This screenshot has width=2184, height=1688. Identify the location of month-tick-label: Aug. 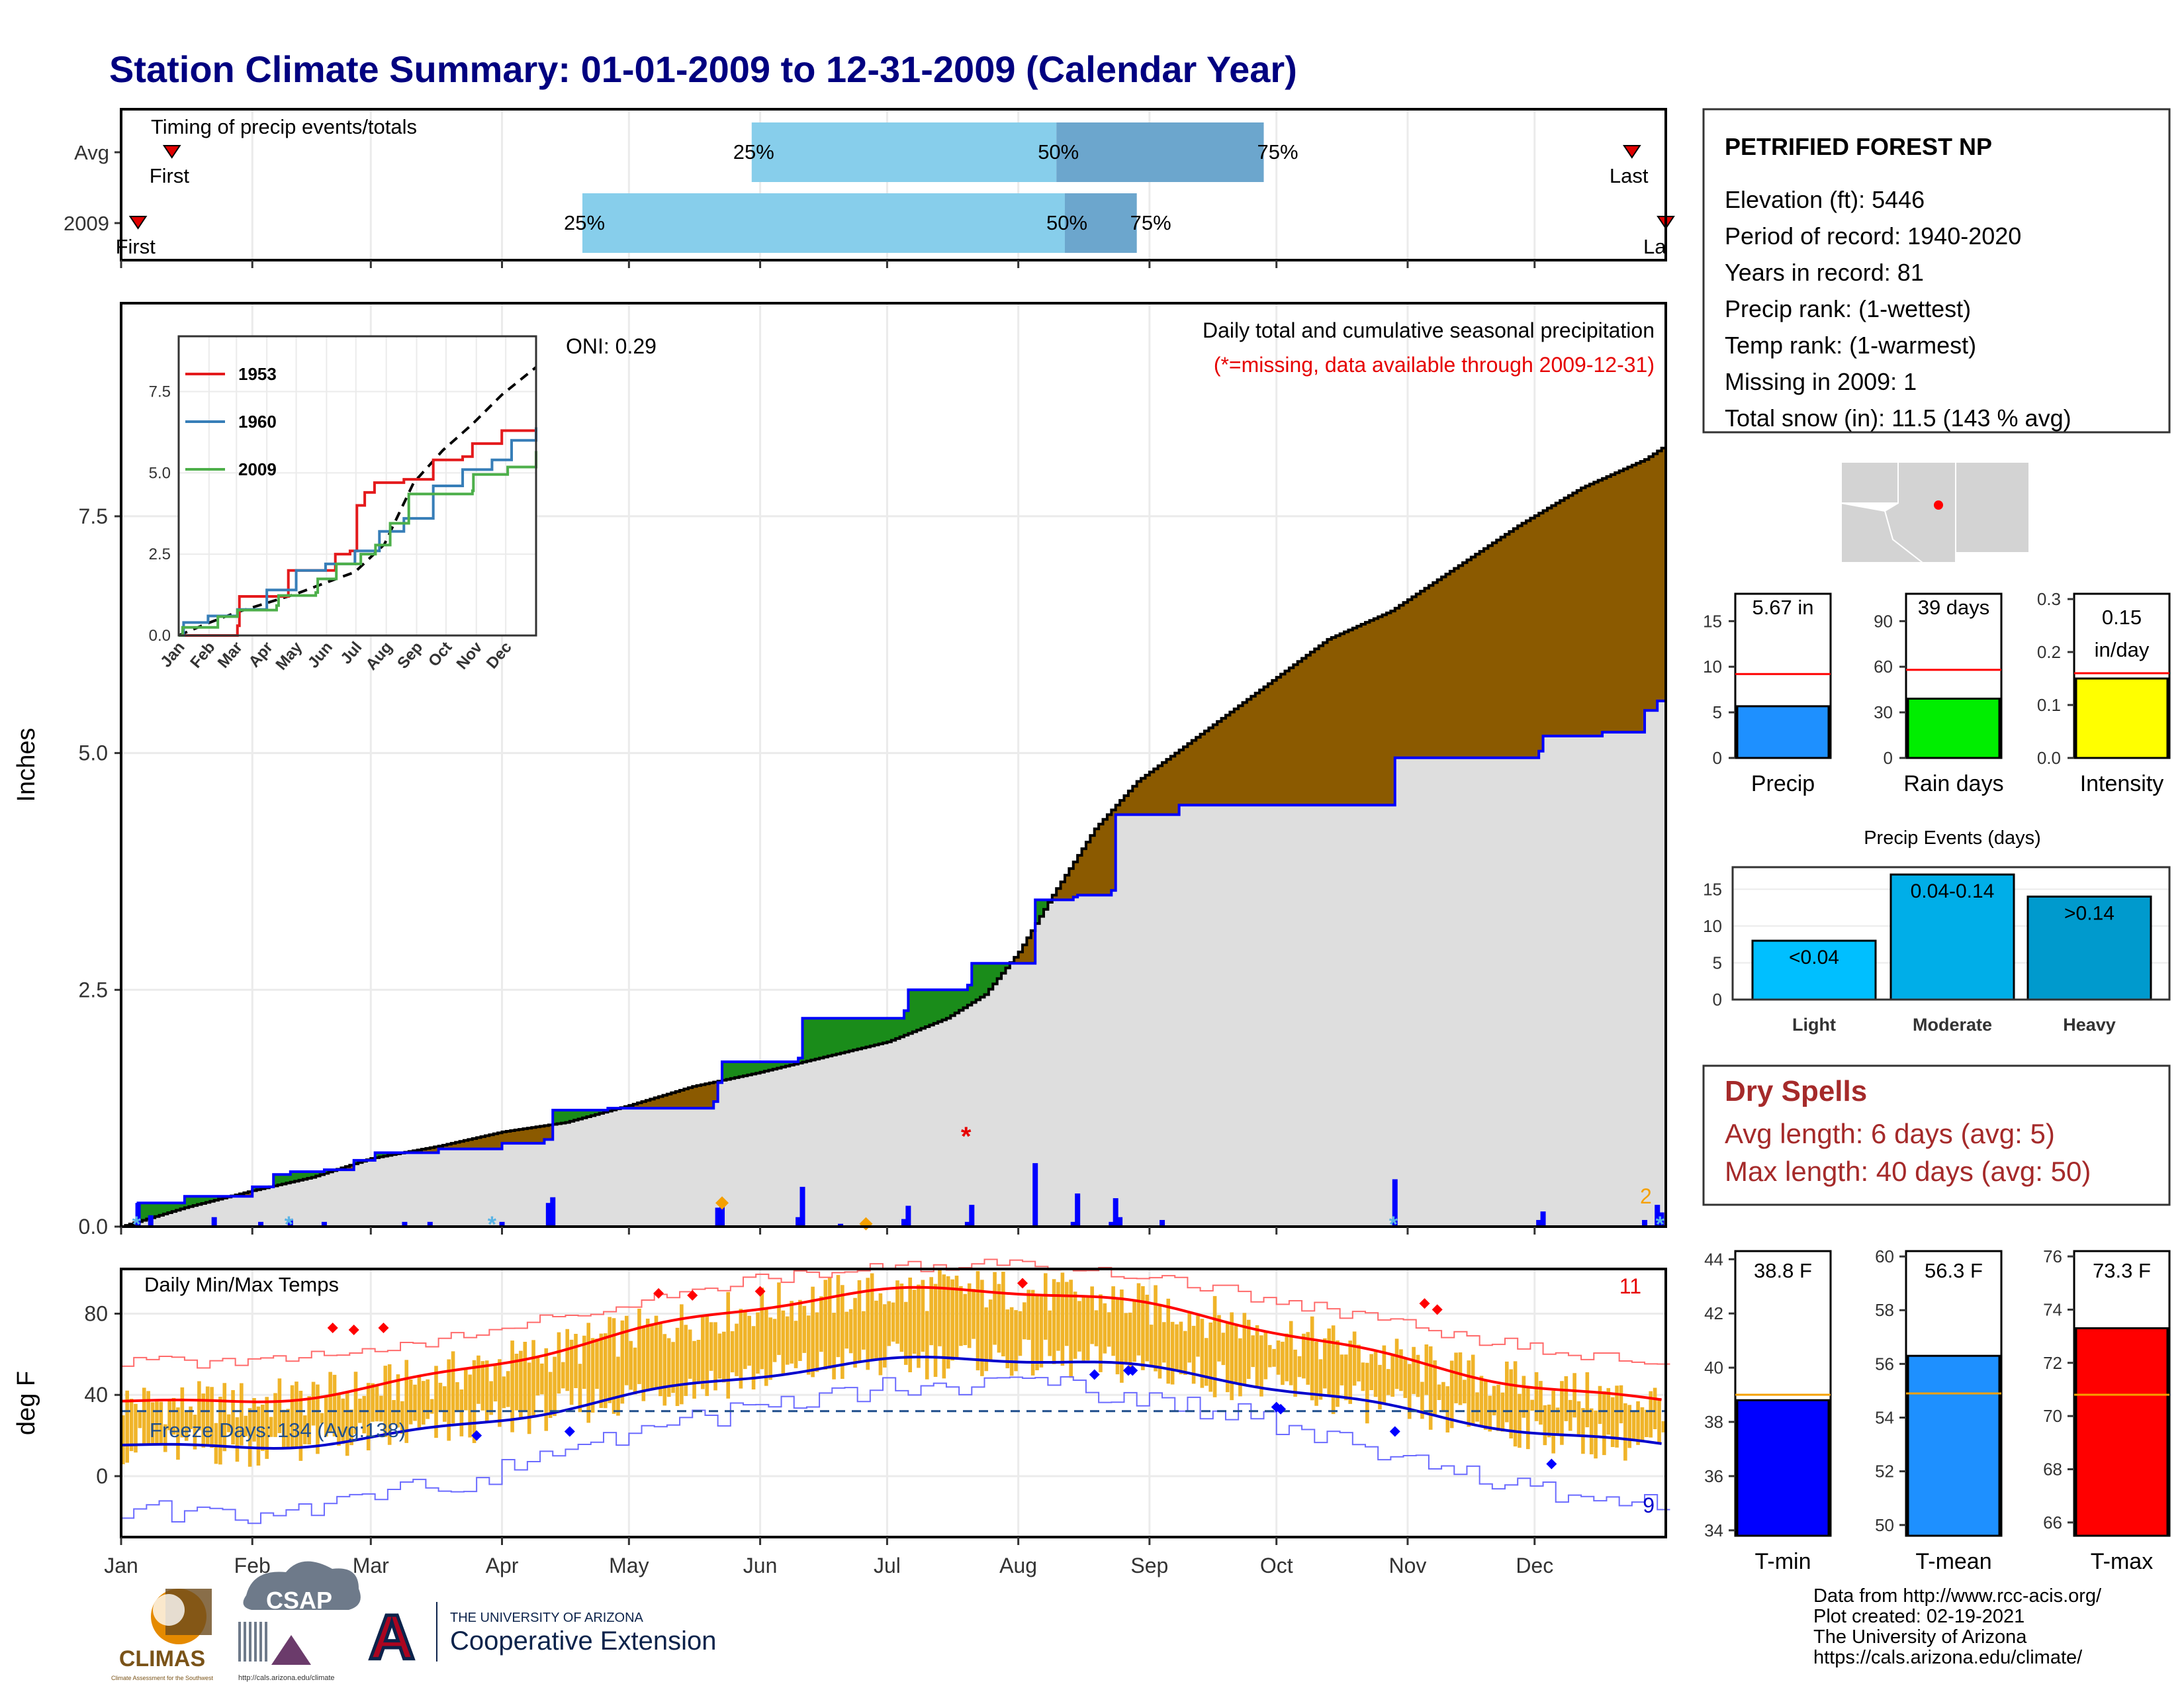
(1018, 1565).